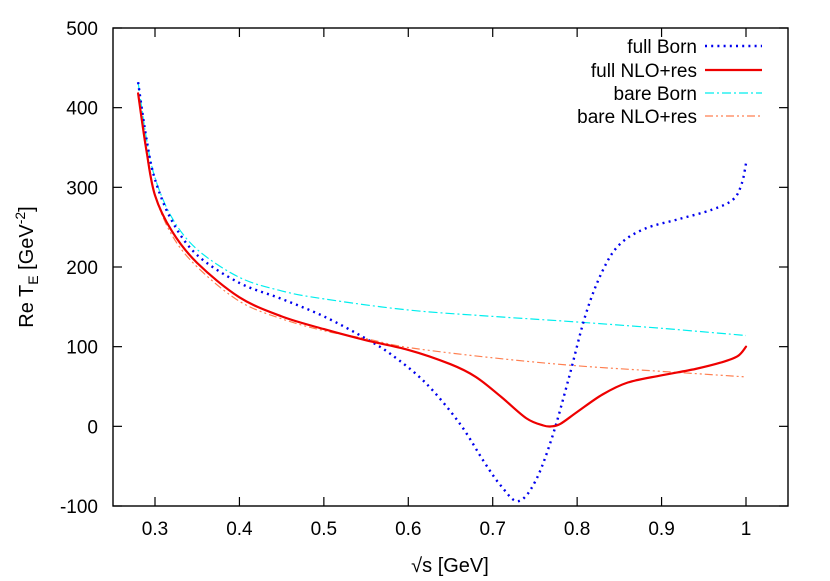  I want to click on y-tick-label: -100, so click(79, 507).